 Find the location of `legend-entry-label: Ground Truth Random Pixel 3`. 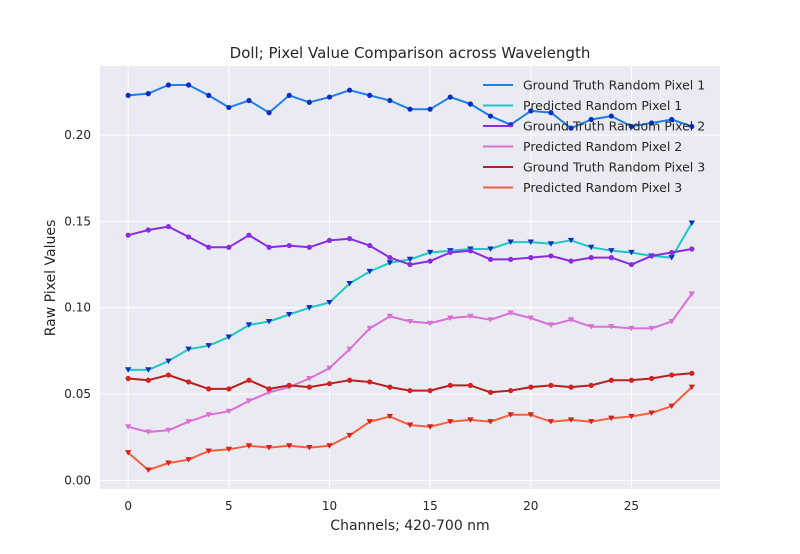

legend-entry-label: Ground Truth Random Pixel 3 is located at coordinates (614, 167).